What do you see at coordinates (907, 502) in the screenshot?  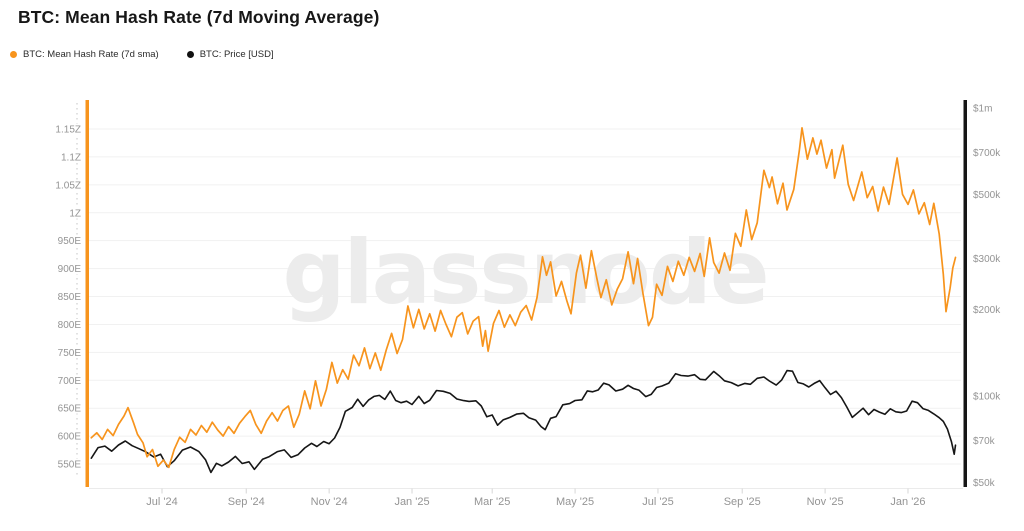 I see `x-axis-label: Jan '26` at bounding box center [907, 502].